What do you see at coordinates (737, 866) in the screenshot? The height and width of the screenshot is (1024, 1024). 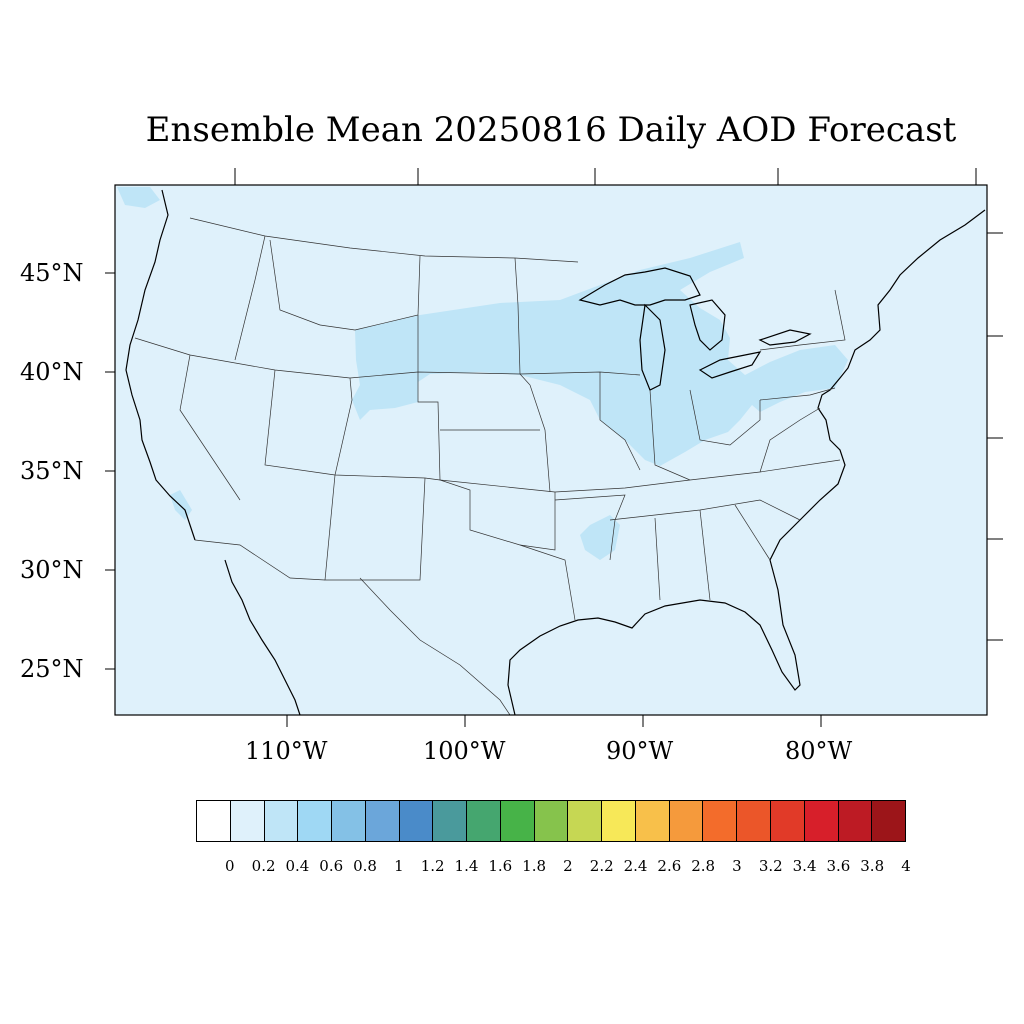 I see `colorbar-tick-label: 3` at bounding box center [737, 866].